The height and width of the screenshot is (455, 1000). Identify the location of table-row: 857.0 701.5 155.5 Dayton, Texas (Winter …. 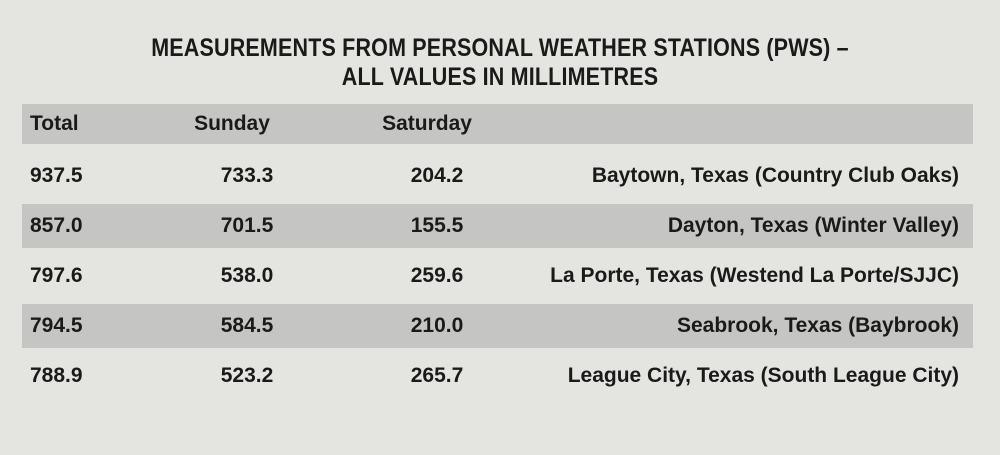
(497, 226).